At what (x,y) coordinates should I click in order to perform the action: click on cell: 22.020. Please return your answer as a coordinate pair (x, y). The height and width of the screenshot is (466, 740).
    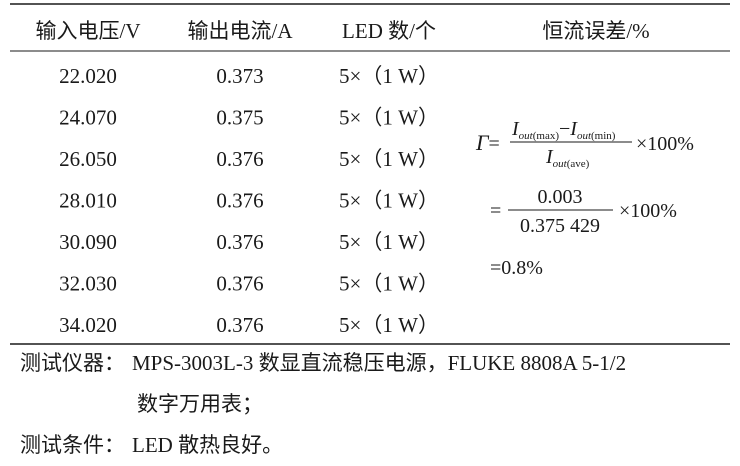
    Looking at the image, I should click on (88, 76).